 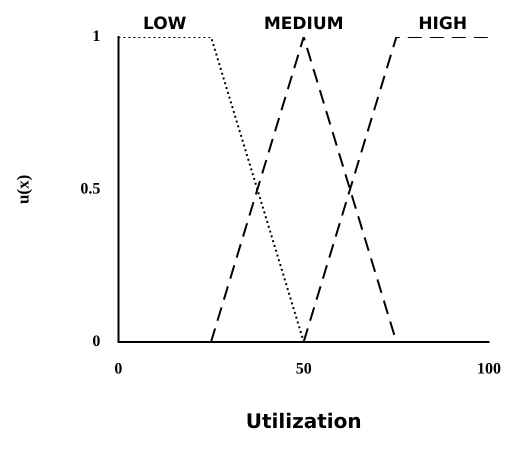 I want to click on y-tick-label: 0, so click(x=96, y=341).